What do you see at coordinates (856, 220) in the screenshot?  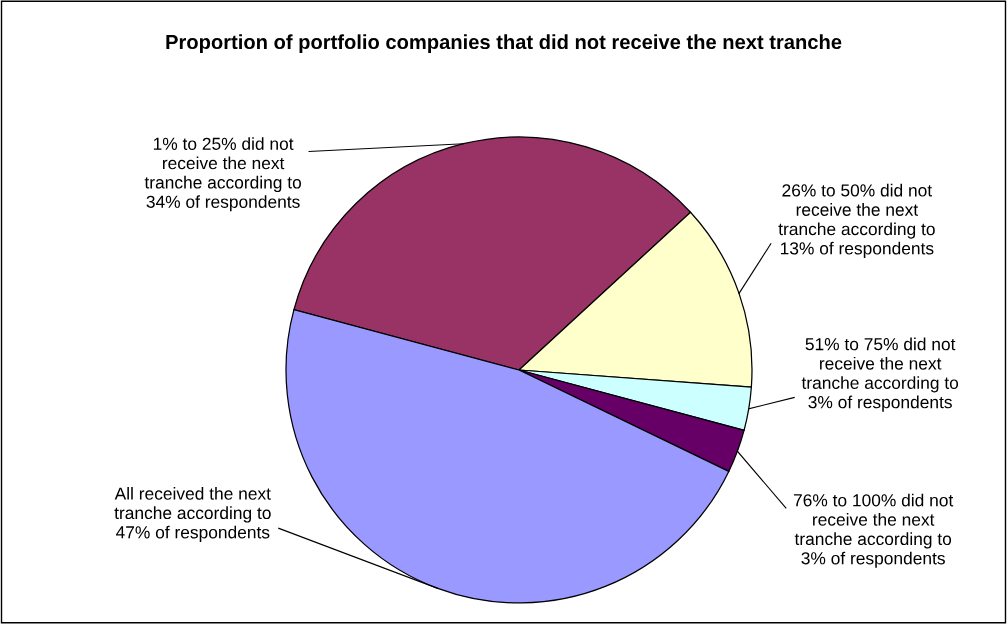 I see `slice-label: 26% to 50% did not receive the next tranche according to 13% of respondents` at bounding box center [856, 220].